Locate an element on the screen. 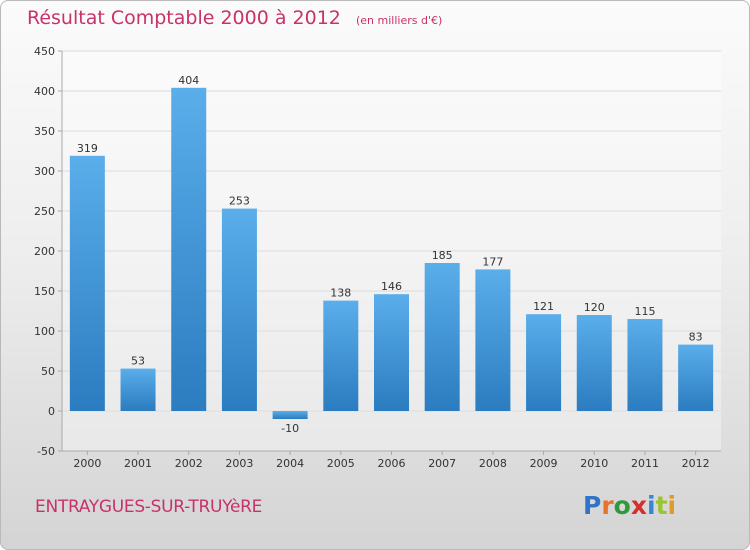  x-tick-label: 2012 is located at coordinates (696, 463).